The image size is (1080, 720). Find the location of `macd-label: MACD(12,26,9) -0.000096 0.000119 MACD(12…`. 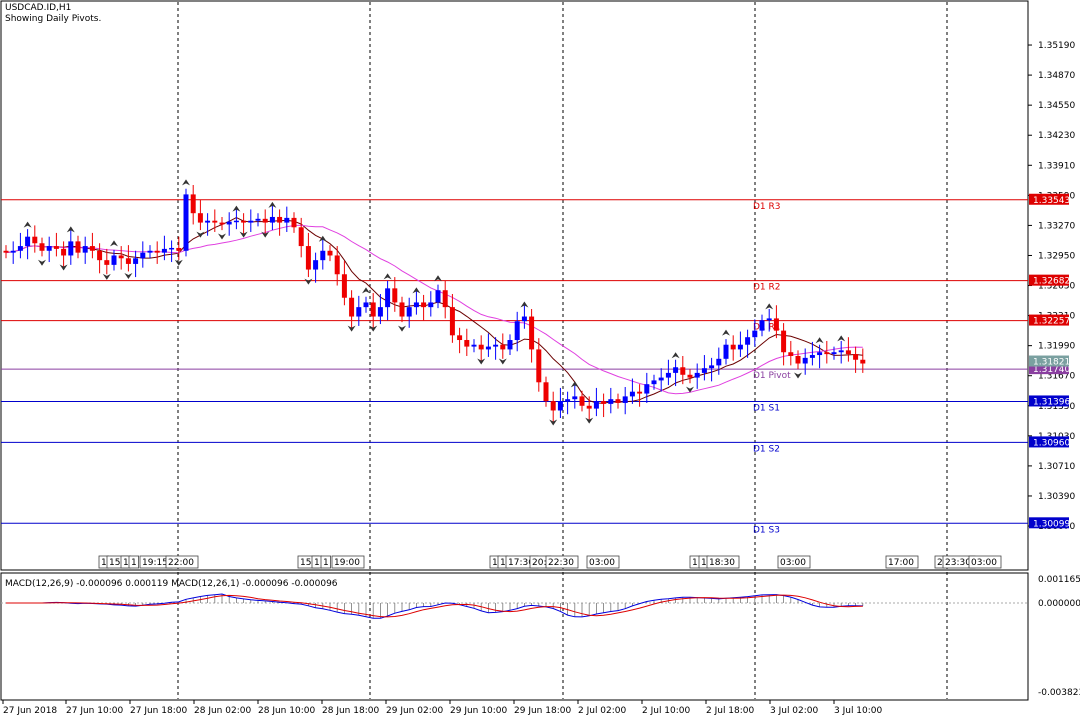

macd-label: MACD(12,26,9) -0.000096 0.000119 MACD(12… is located at coordinates (171, 584).